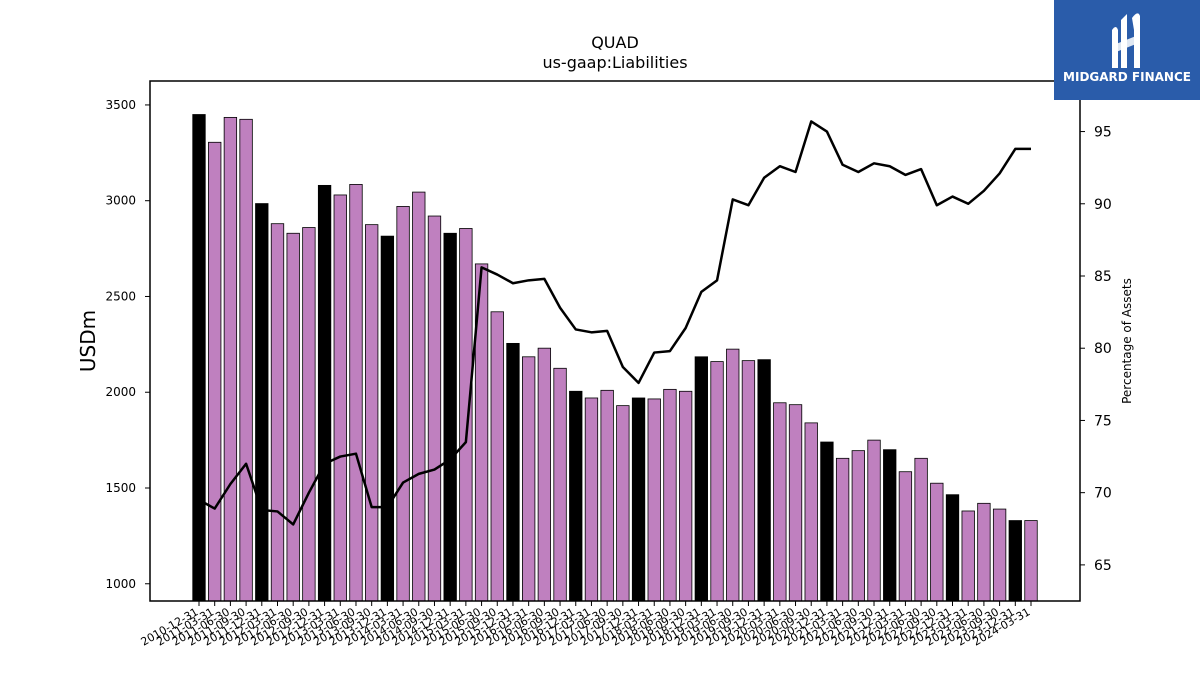 The height and width of the screenshot is (675, 1200). Describe the element at coordinates (1103, 566) in the screenshot. I see `y2-tick-label: 65` at that location.